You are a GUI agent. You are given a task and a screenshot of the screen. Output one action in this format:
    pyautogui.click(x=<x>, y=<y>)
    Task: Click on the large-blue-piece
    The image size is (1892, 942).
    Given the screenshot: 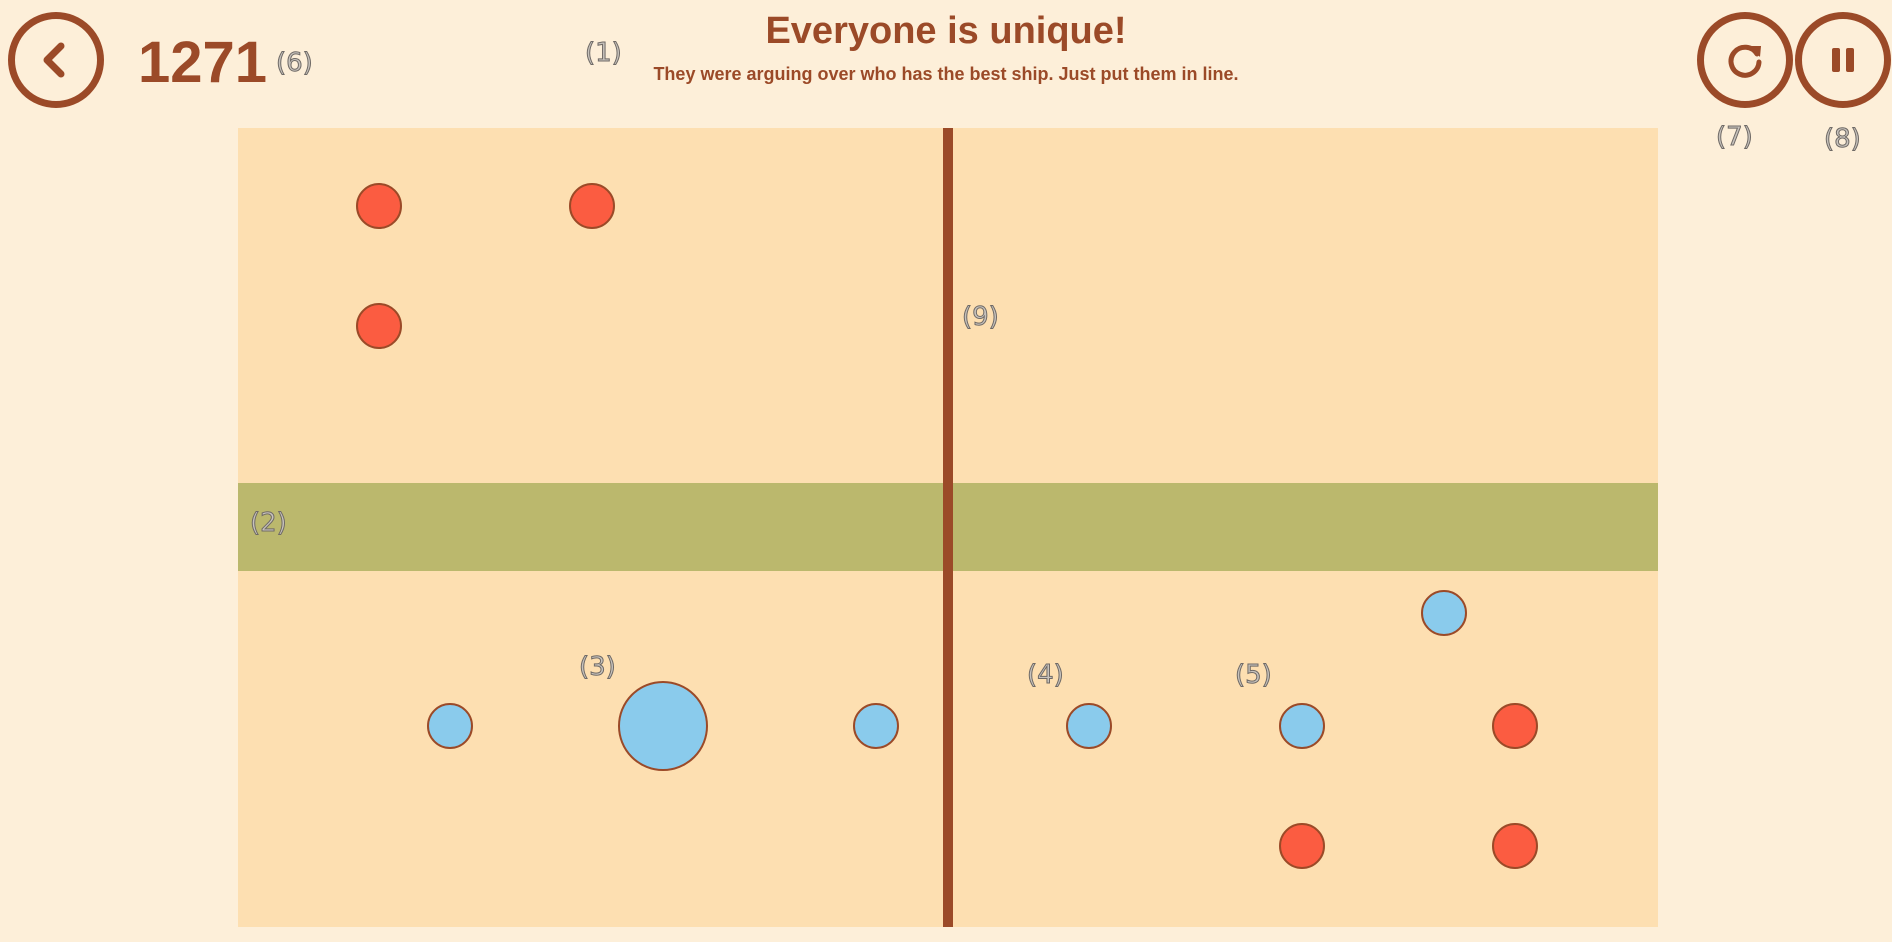 What is the action you would take?
    pyautogui.click(x=663, y=726)
    